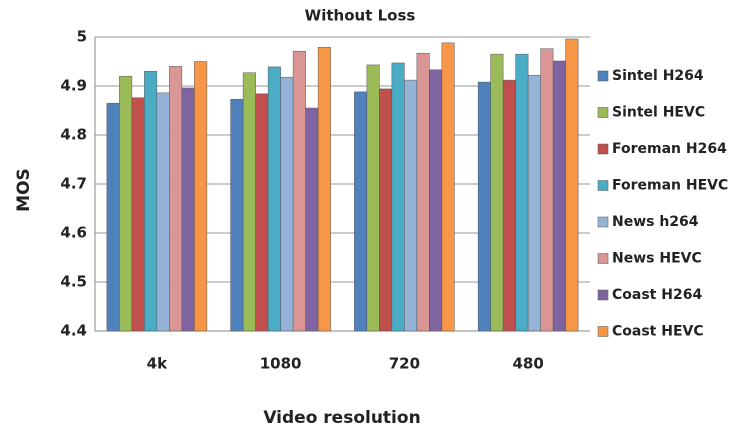 Image resolution: width=745 pixels, height=436 pixels. I want to click on x-tick-label: 4k, so click(157, 364).